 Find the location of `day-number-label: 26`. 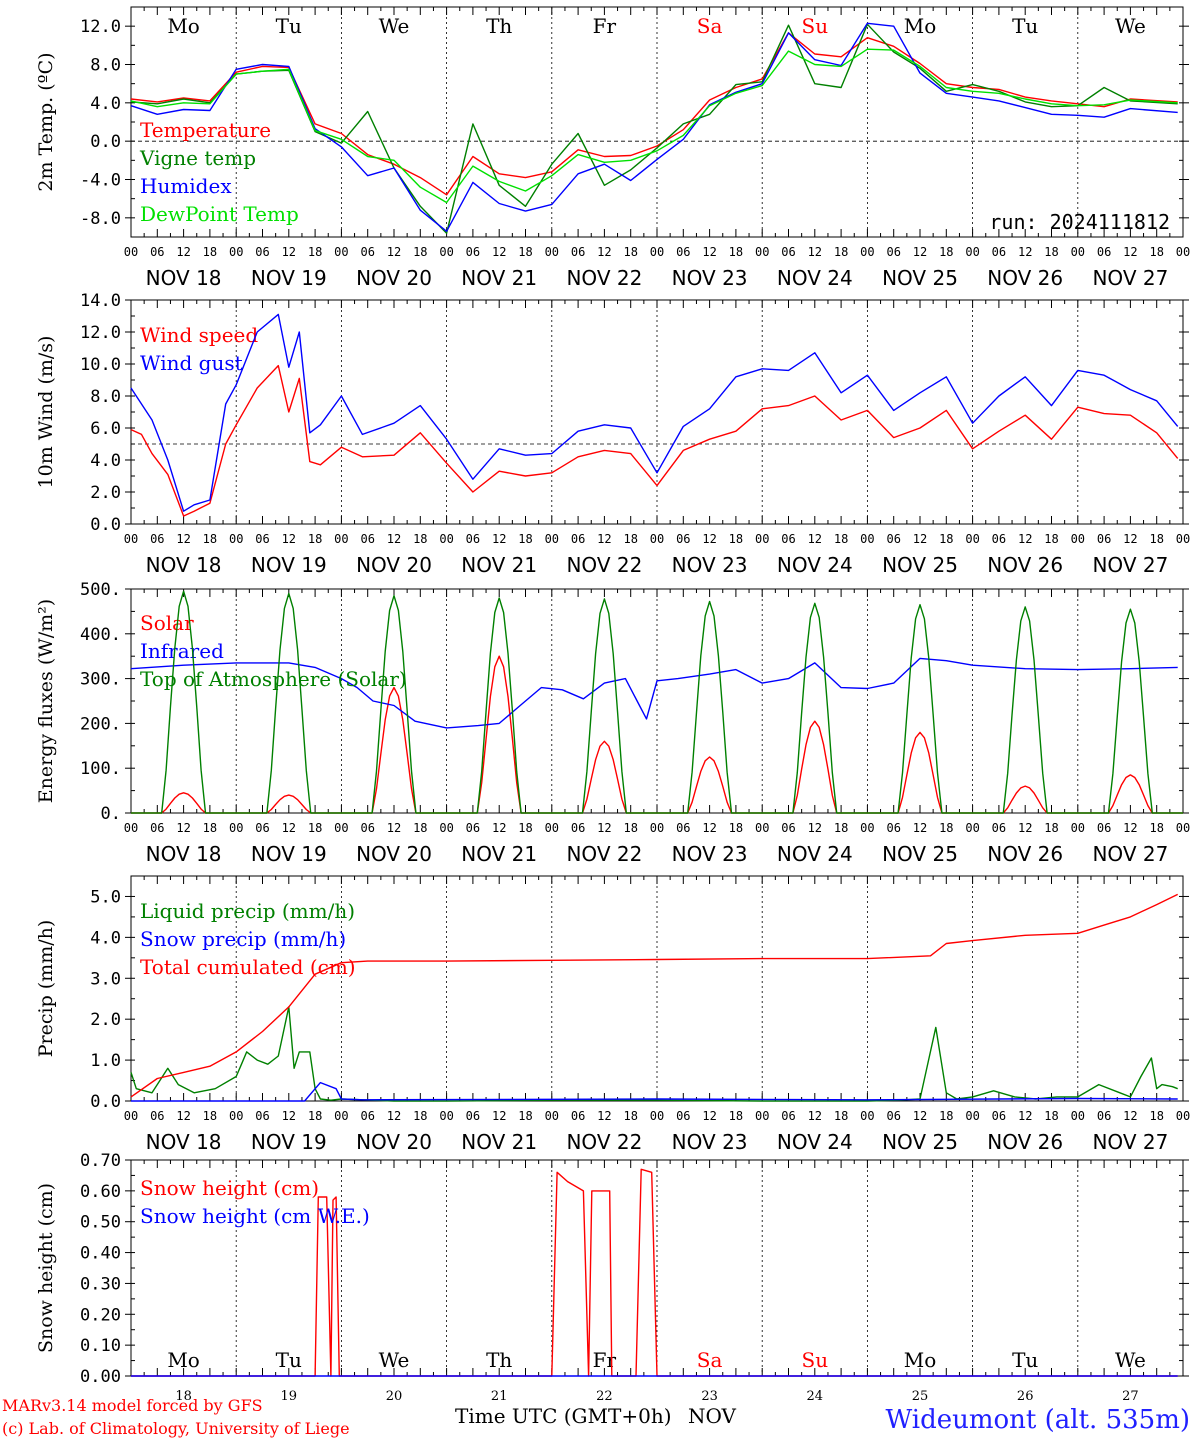

day-number-label: 26 is located at coordinates (1025, 1396).